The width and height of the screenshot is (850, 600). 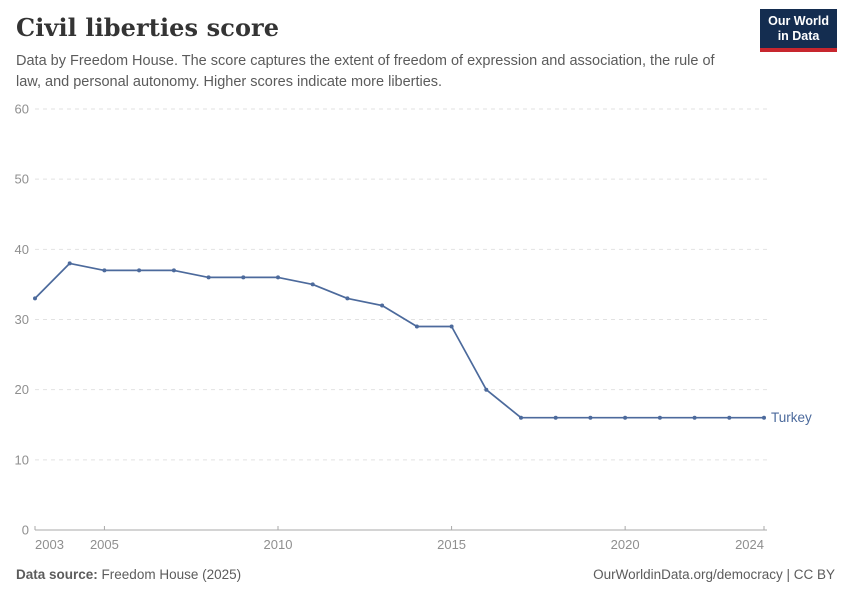 What do you see at coordinates (278, 544) in the screenshot?
I see `x-axis-label: 2010` at bounding box center [278, 544].